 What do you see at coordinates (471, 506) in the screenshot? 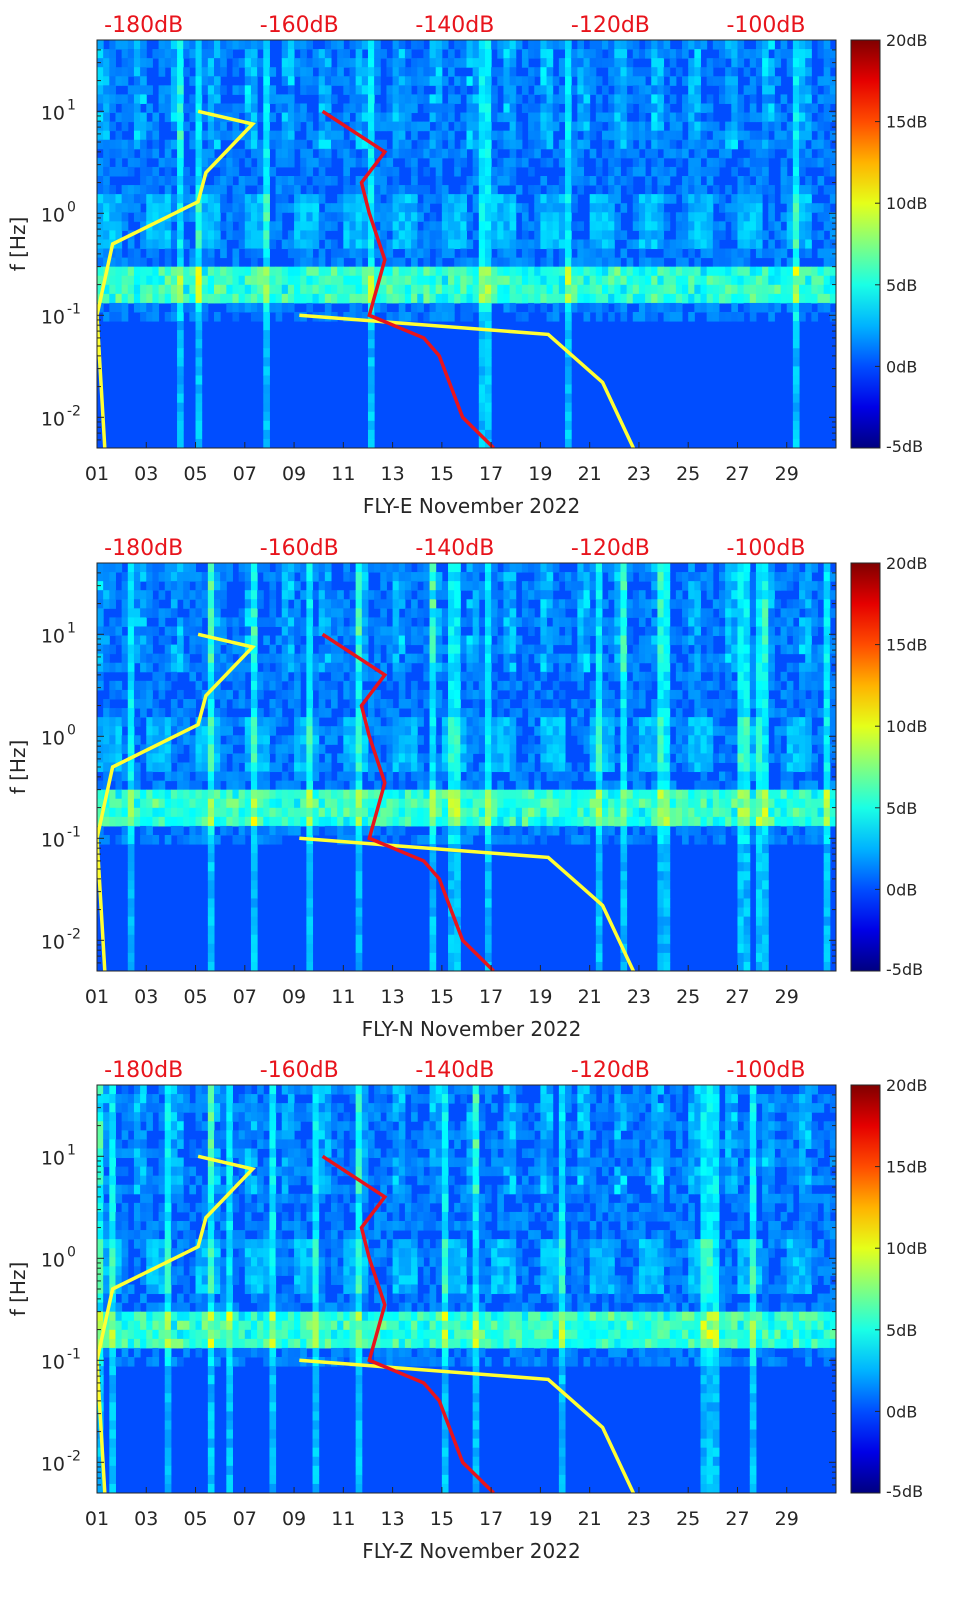
I see `x-axis-label: FLY-E November 2022` at bounding box center [471, 506].